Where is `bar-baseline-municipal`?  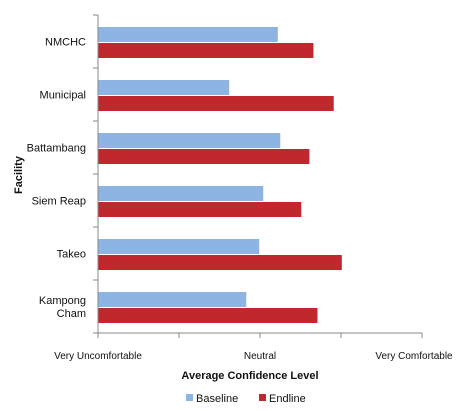 bar-baseline-municipal is located at coordinates (164, 87).